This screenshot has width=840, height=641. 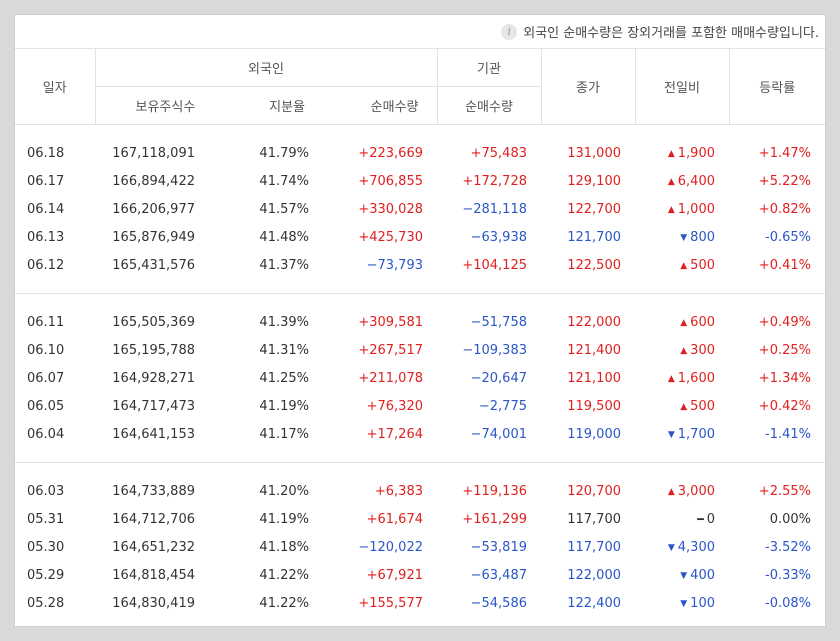 What do you see at coordinates (784, 265) in the screenshot?
I see `cell-rate: +0.41%` at bounding box center [784, 265].